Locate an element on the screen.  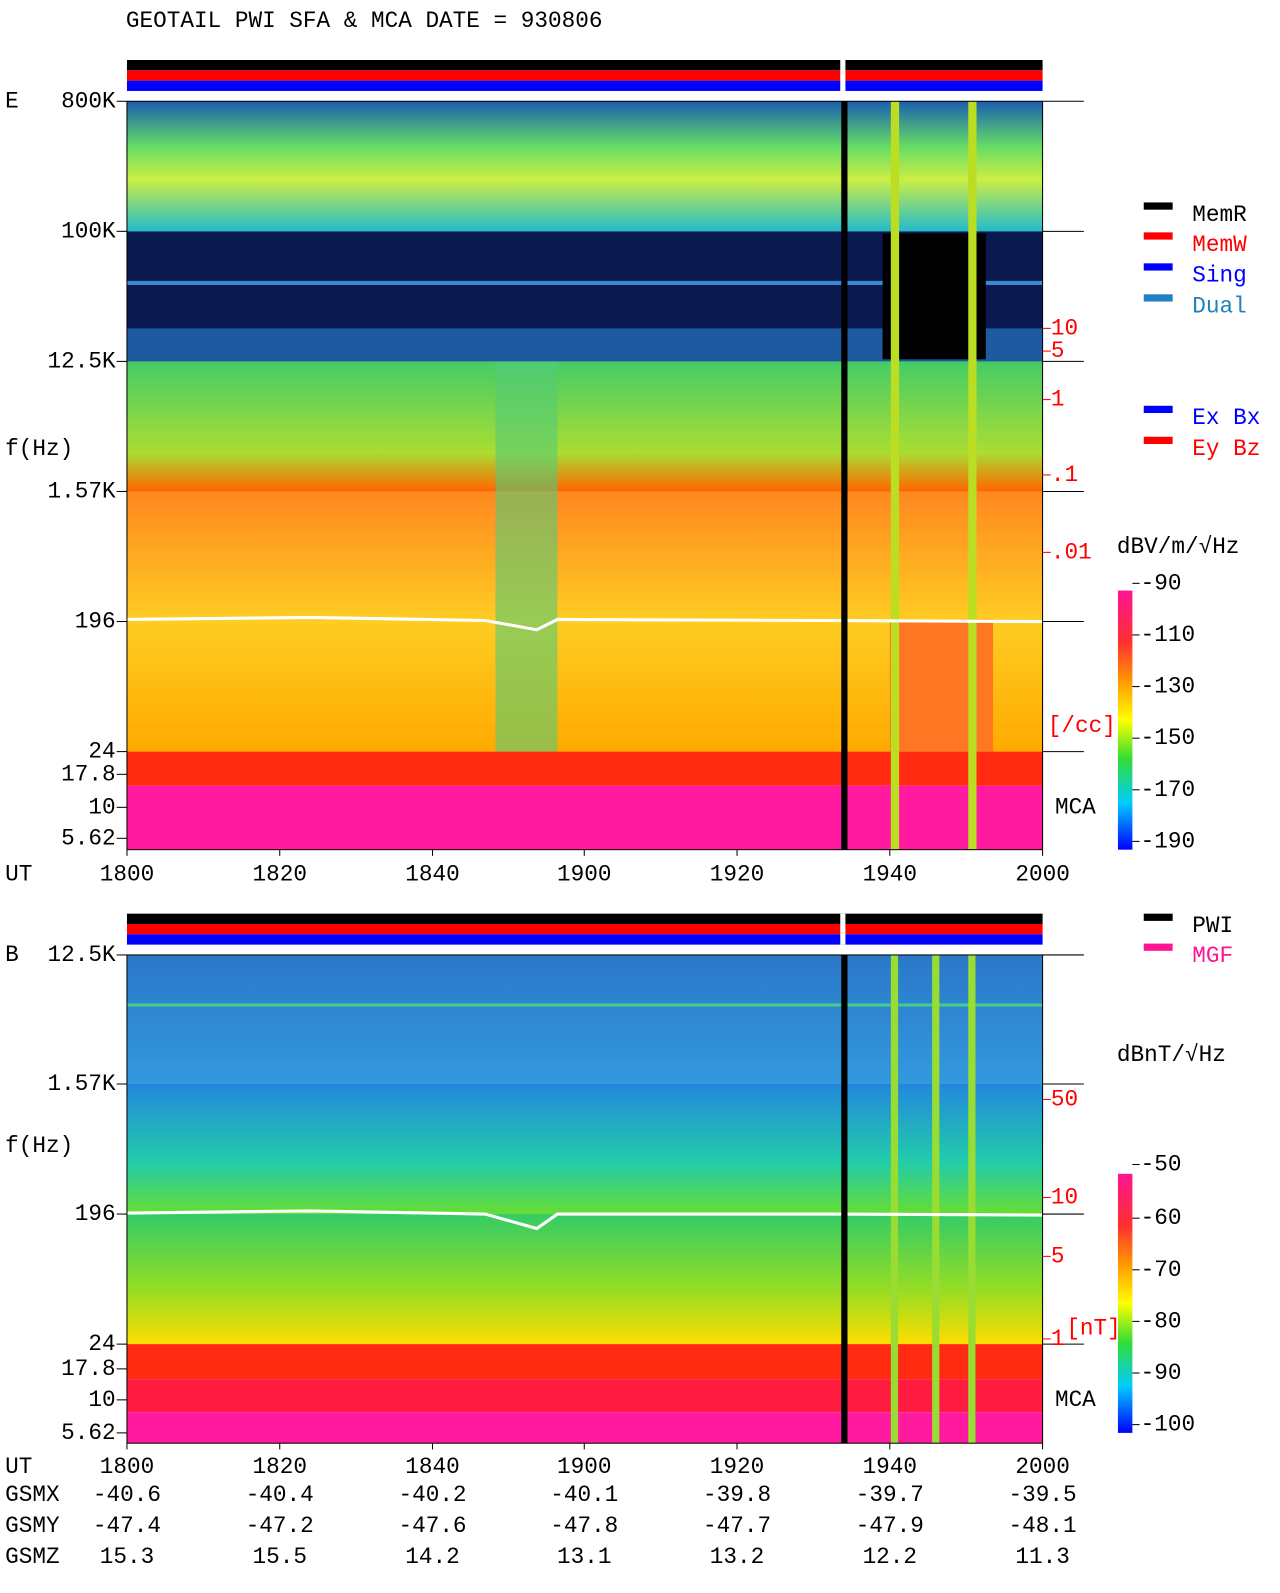
orbit-value: -40.6 is located at coordinates (127, 1495).